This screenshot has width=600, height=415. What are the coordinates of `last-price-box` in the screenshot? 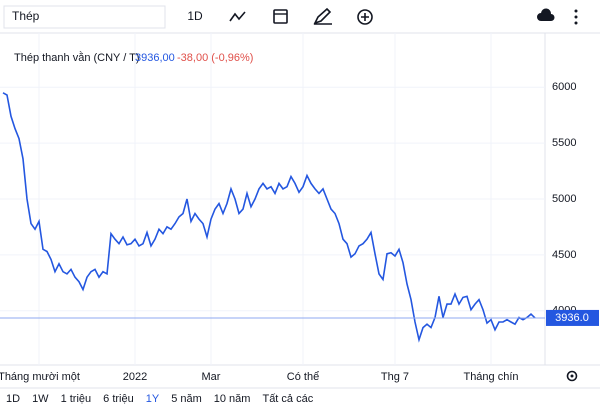 It's located at (572, 317).